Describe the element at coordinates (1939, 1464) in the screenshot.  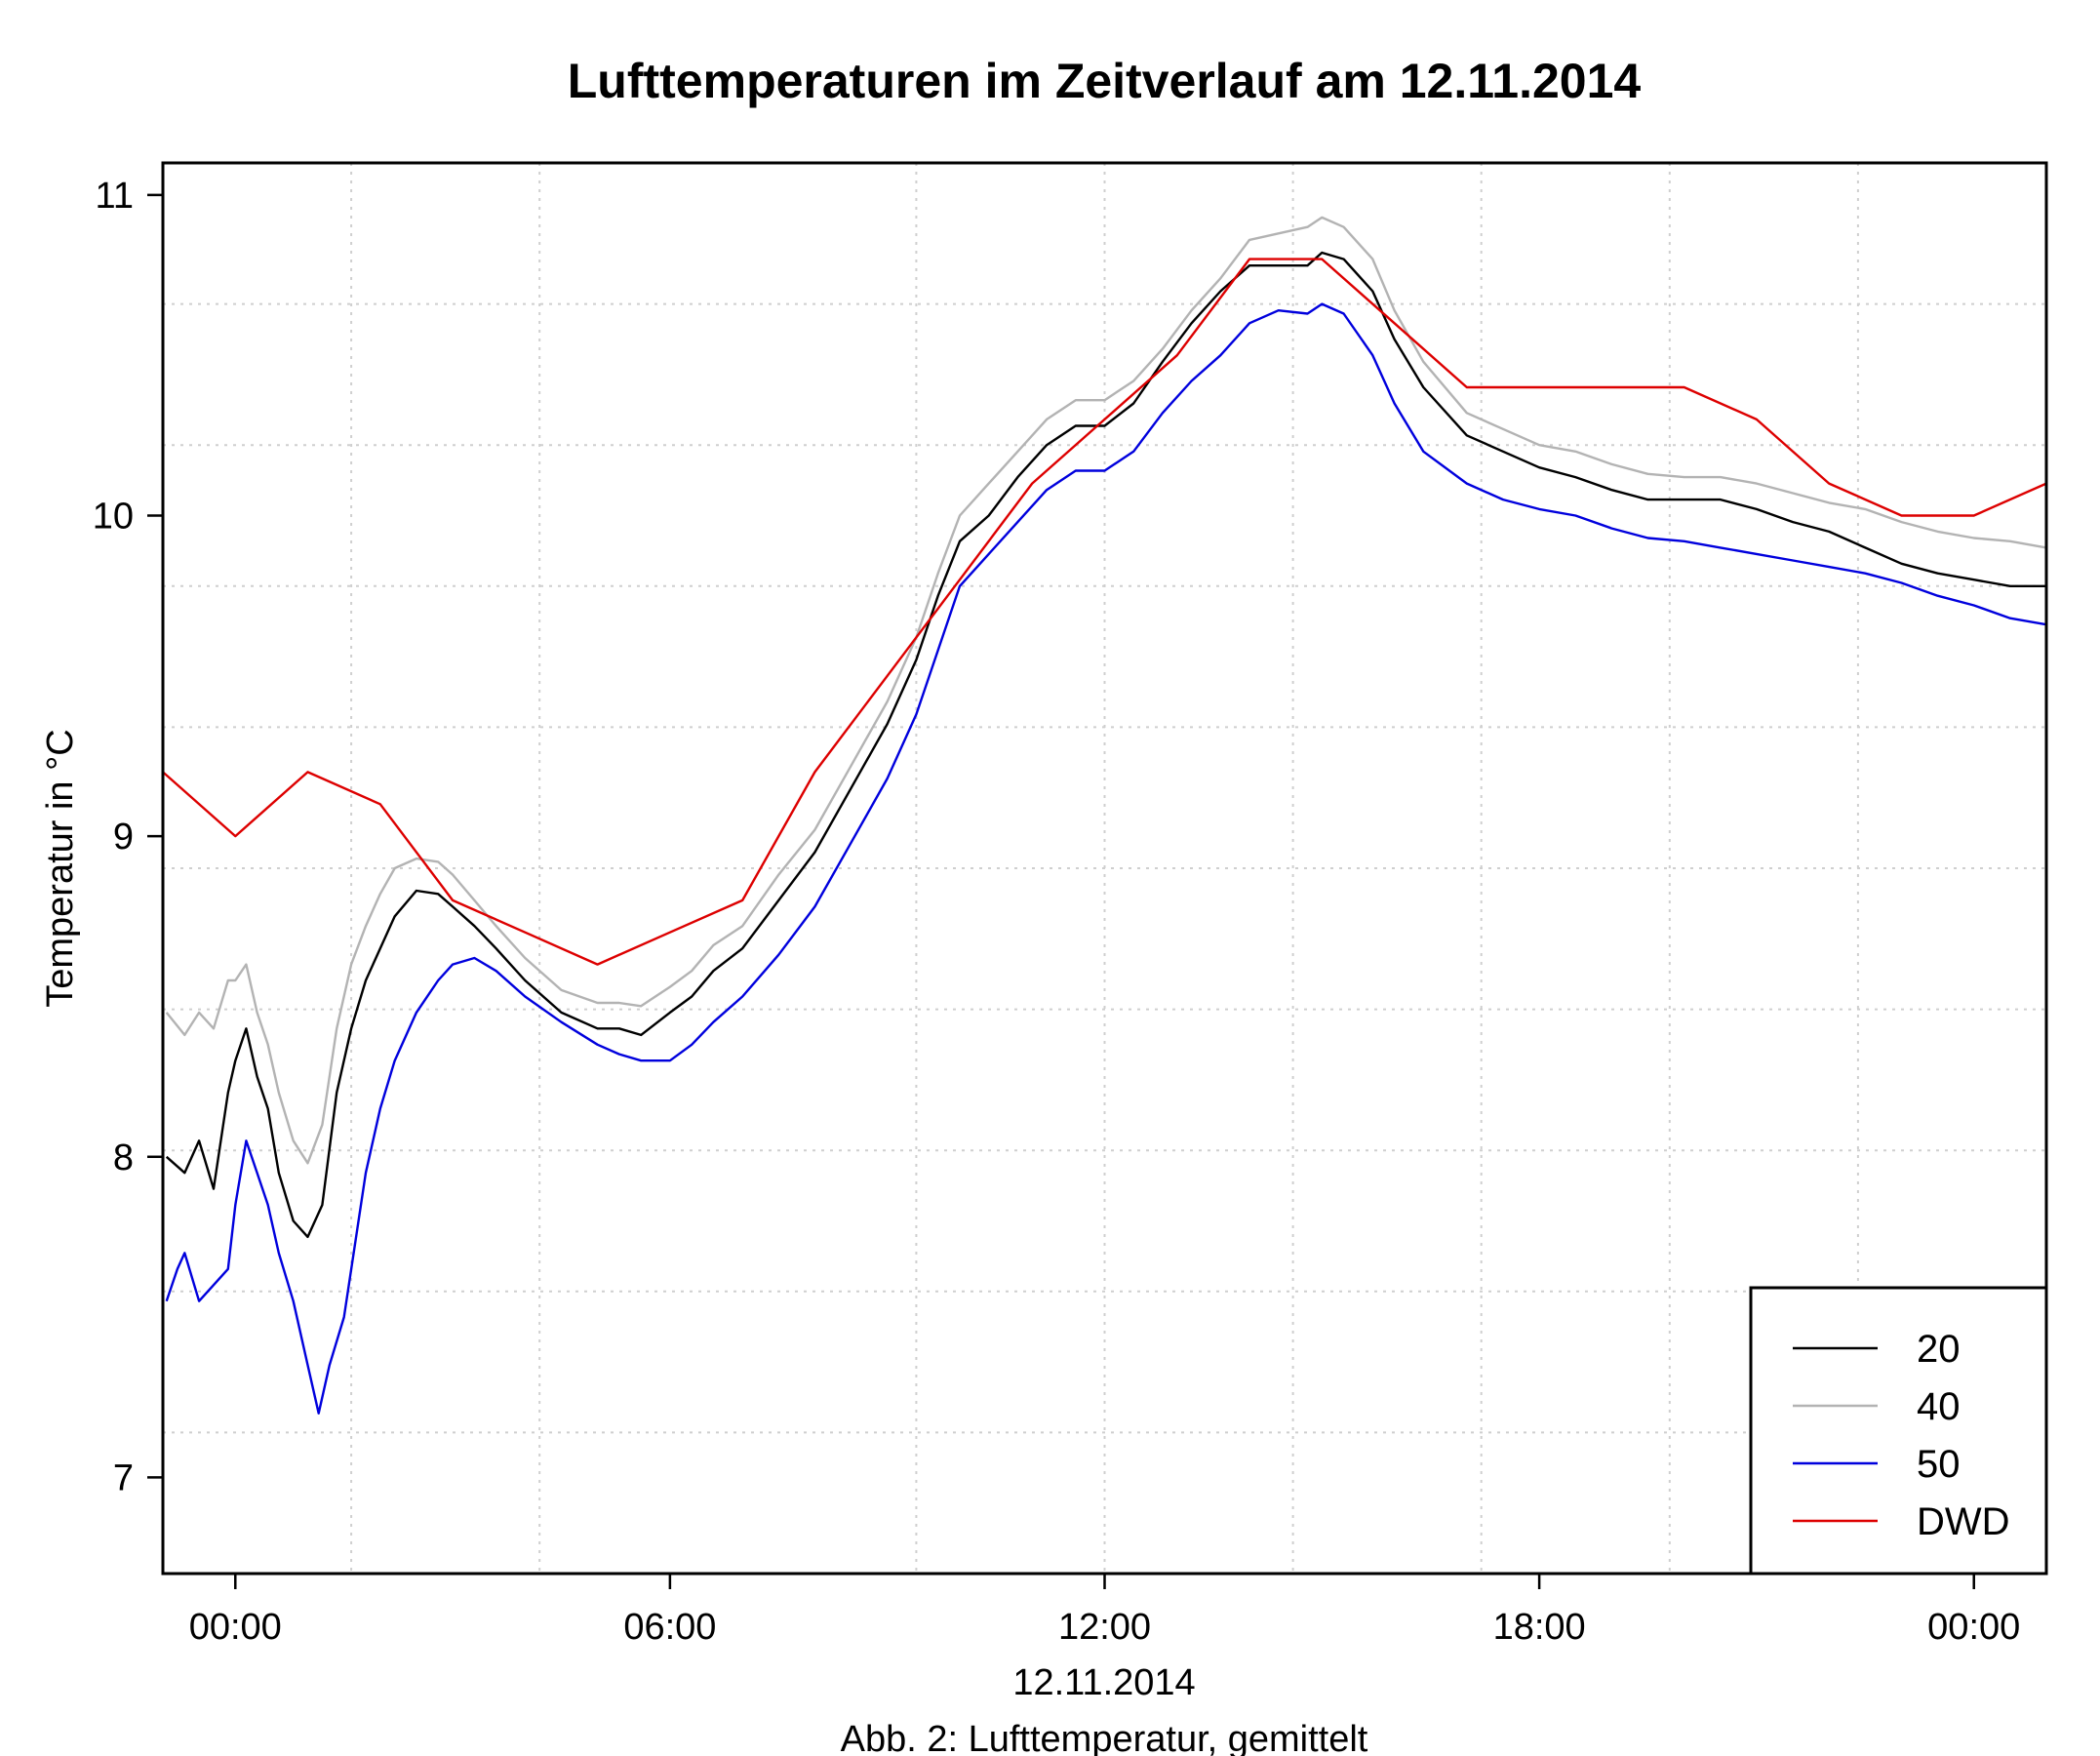
I see `legend-label-50: 50` at that location.